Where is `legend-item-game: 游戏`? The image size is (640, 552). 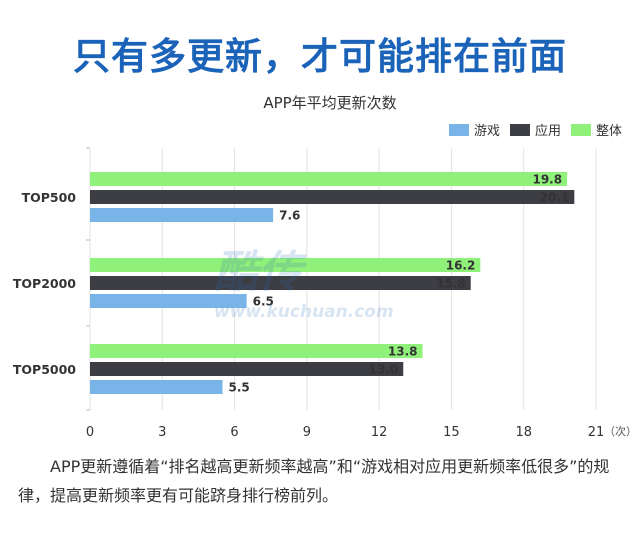 legend-item-game: 游戏 is located at coordinates (474, 129).